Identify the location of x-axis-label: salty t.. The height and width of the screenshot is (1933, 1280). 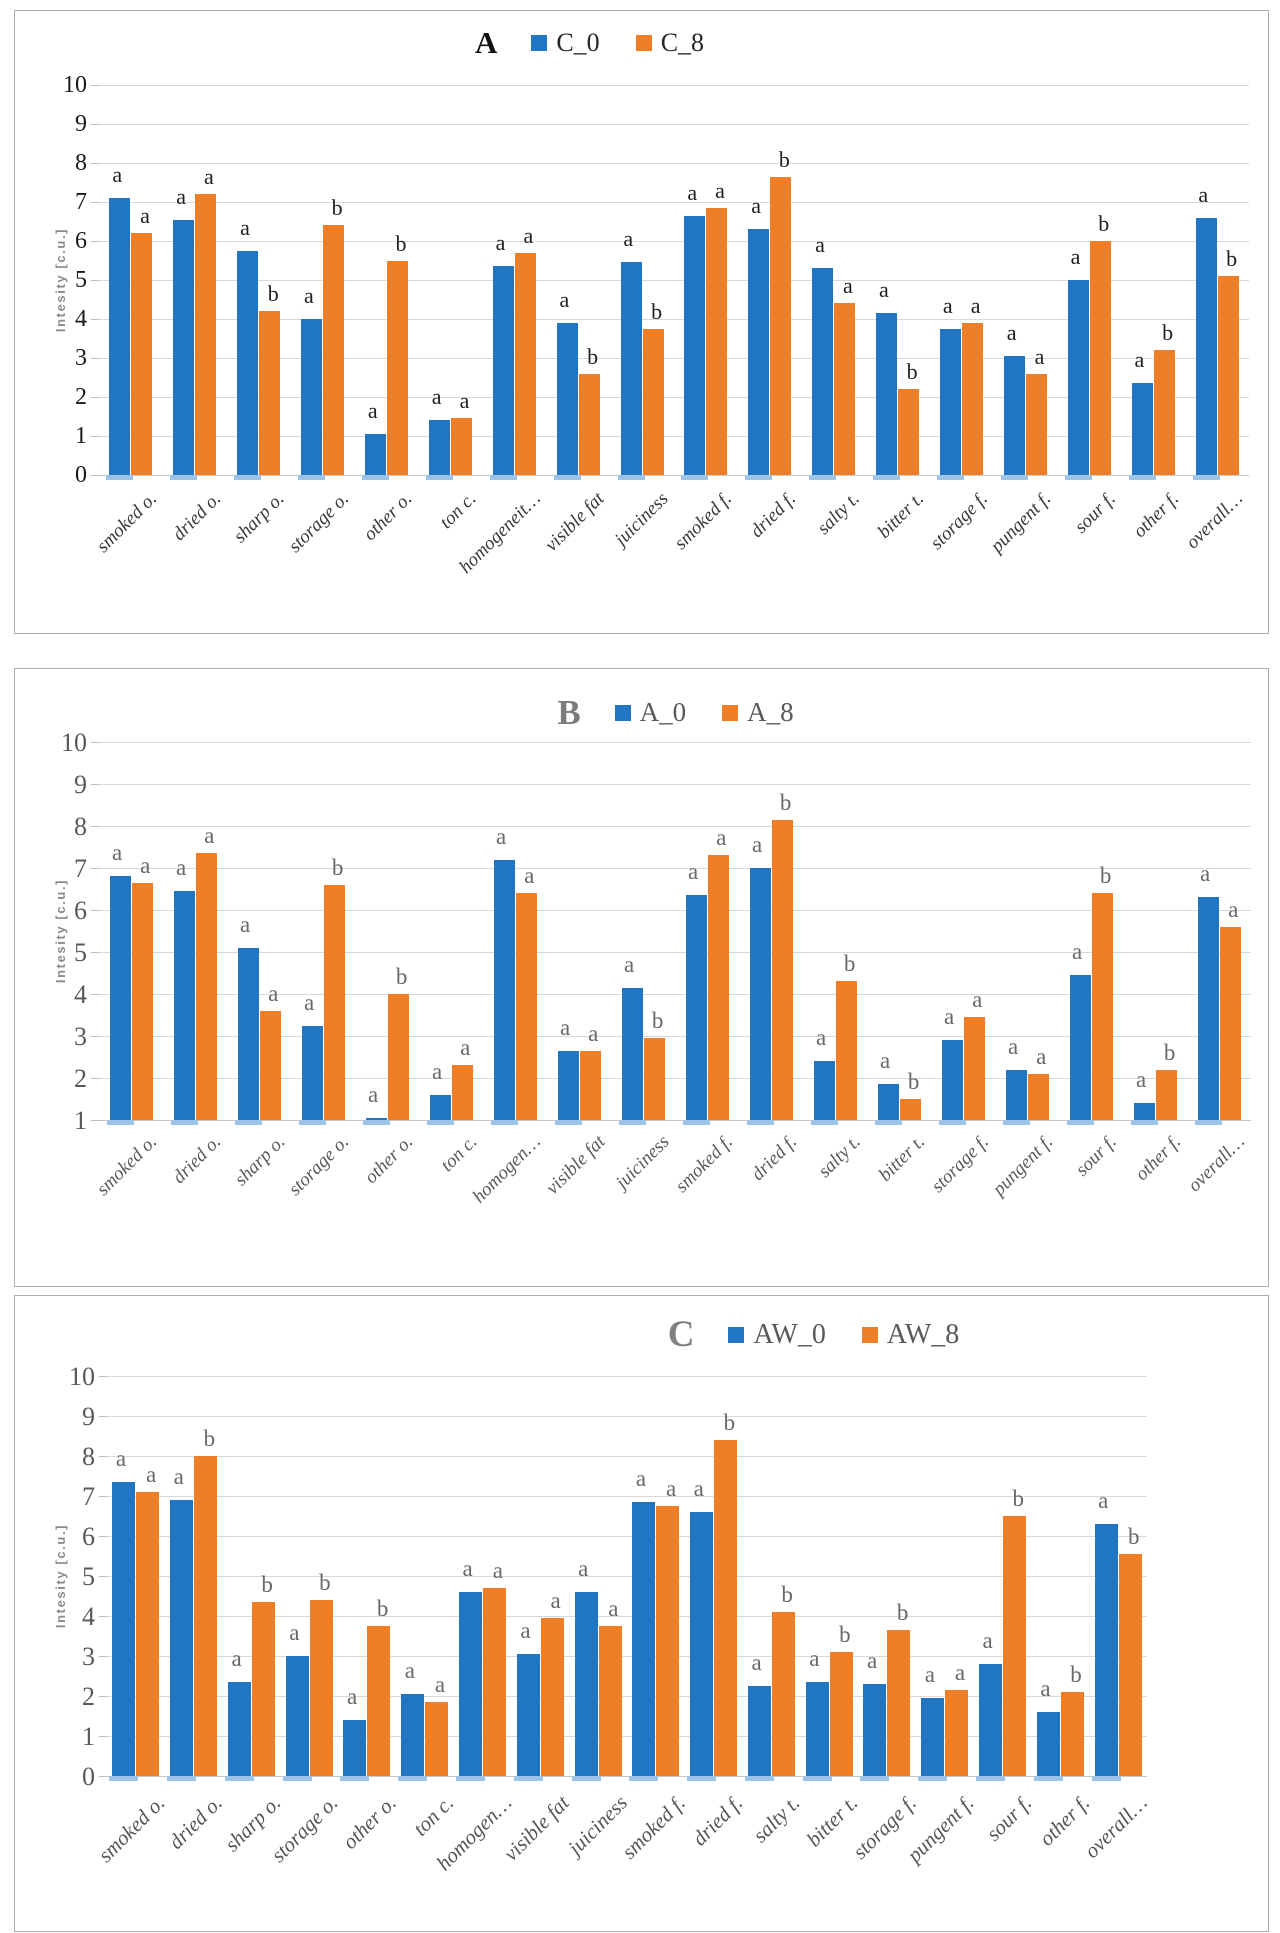
(838, 513).